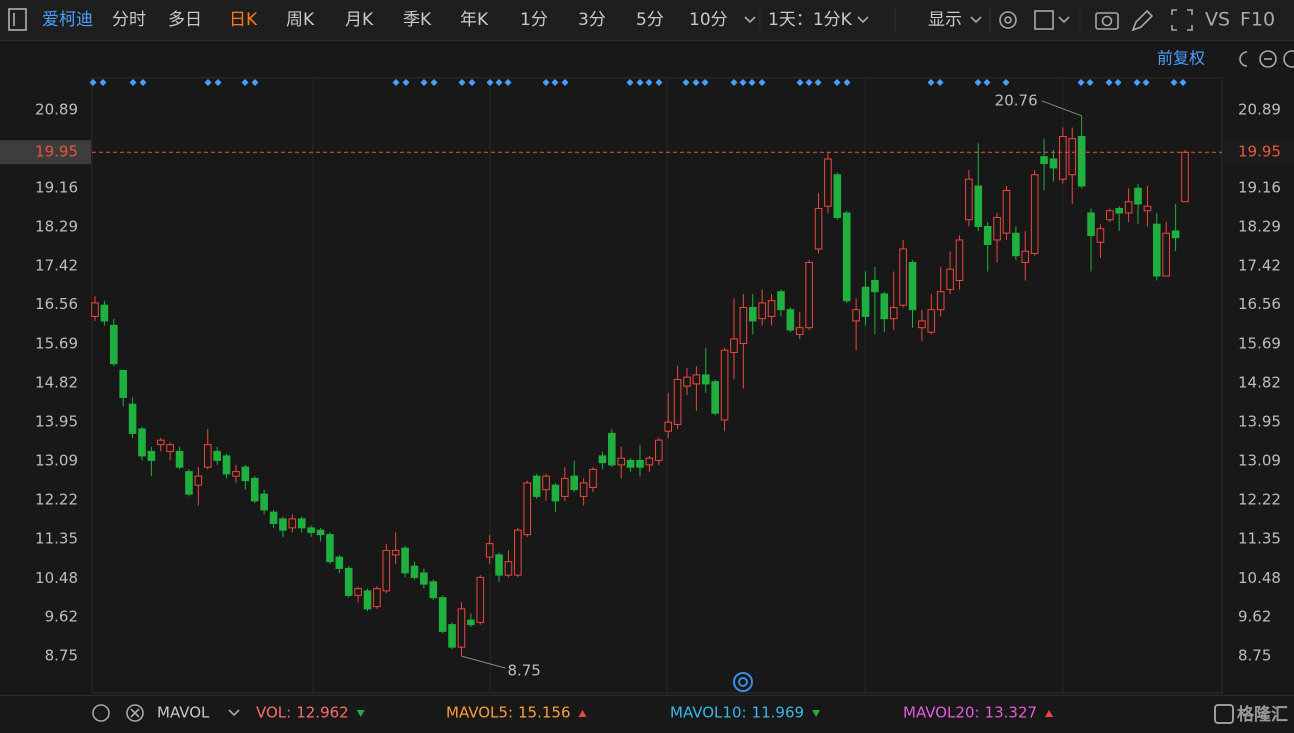  What do you see at coordinates (359, 20) in the screenshot?
I see `period-tab: 月K` at bounding box center [359, 20].